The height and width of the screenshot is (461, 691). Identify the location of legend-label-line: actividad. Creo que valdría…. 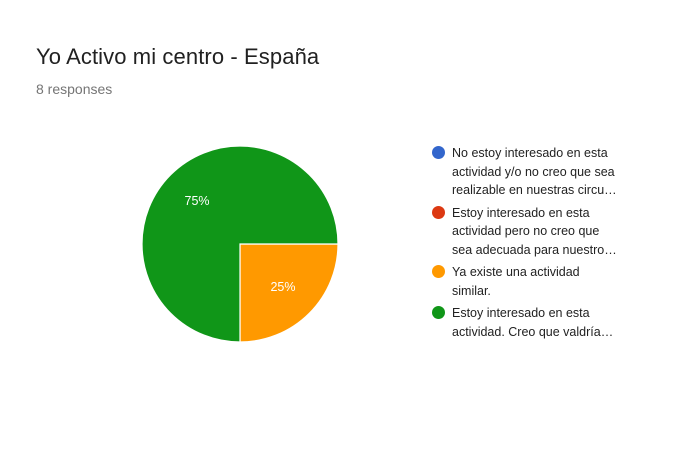
(533, 331).